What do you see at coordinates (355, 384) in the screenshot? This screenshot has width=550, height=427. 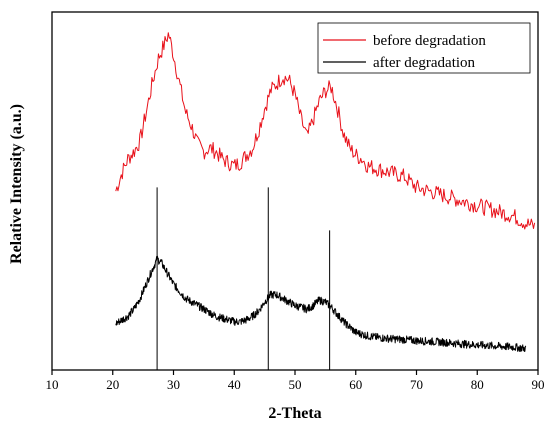 I see `x-tick-label: 60` at bounding box center [355, 384].